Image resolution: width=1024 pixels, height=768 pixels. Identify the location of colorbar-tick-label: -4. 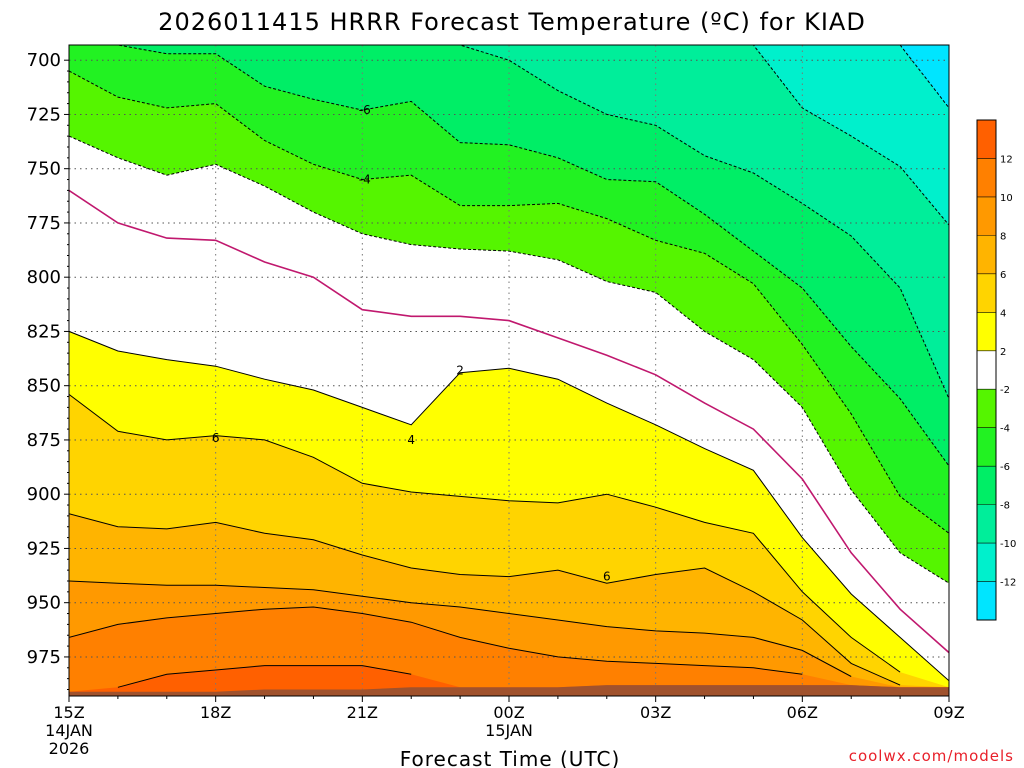
(1005, 429).